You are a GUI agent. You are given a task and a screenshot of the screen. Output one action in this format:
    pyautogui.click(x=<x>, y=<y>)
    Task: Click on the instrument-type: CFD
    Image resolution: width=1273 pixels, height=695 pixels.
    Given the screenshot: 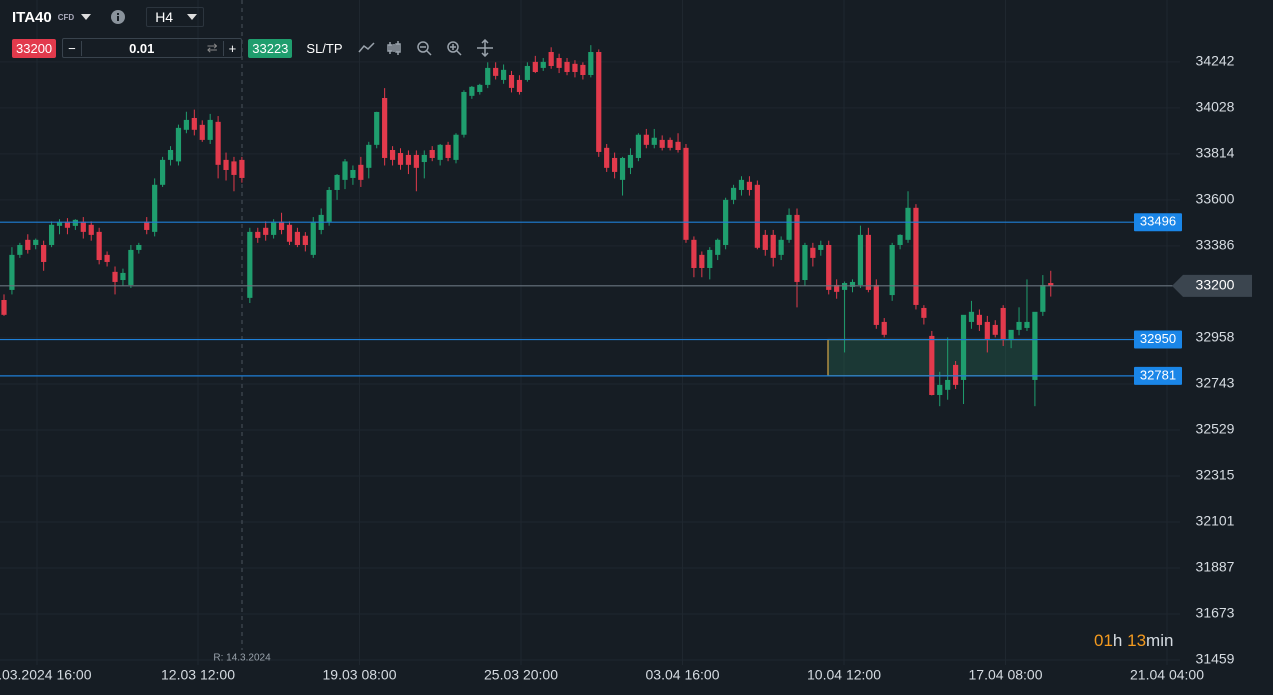 What is the action you would take?
    pyautogui.click(x=66, y=17)
    